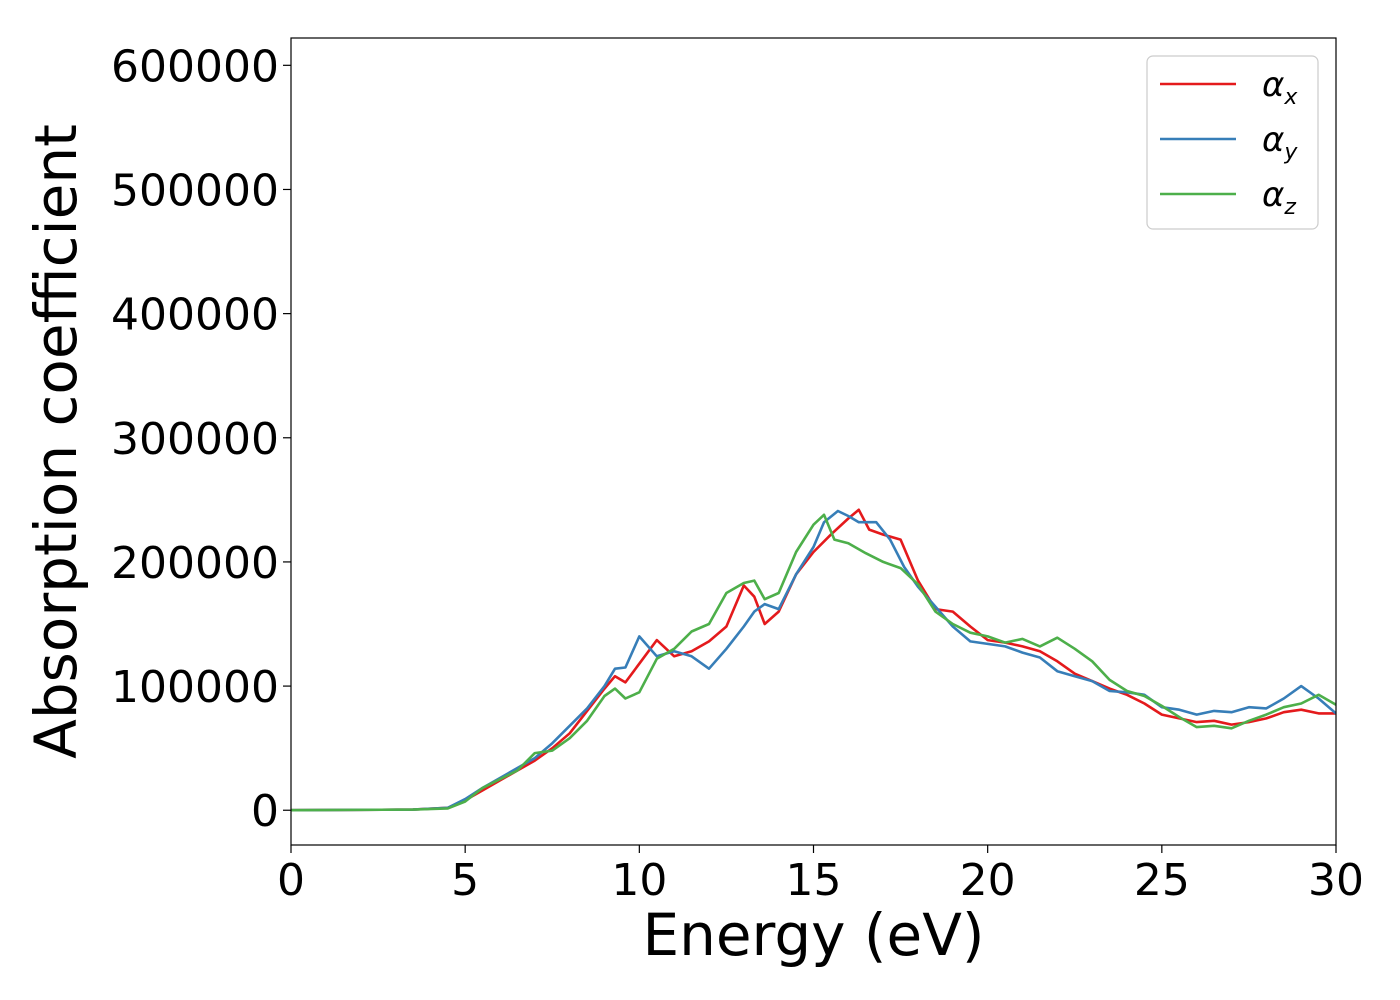 The width and height of the screenshot is (1400, 1000). What do you see at coordinates (639, 880) in the screenshot?
I see `x-tick-label: 10` at bounding box center [639, 880].